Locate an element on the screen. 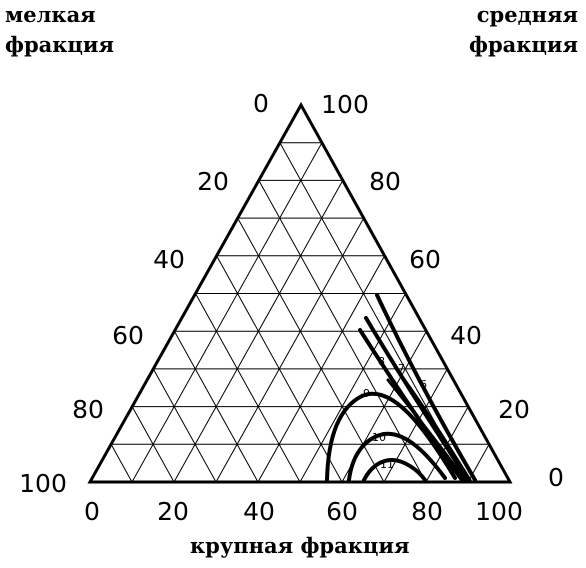 The height and width of the screenshot is (568, 586). medium-tick-0: 0 is located at coordinates (556, 477).